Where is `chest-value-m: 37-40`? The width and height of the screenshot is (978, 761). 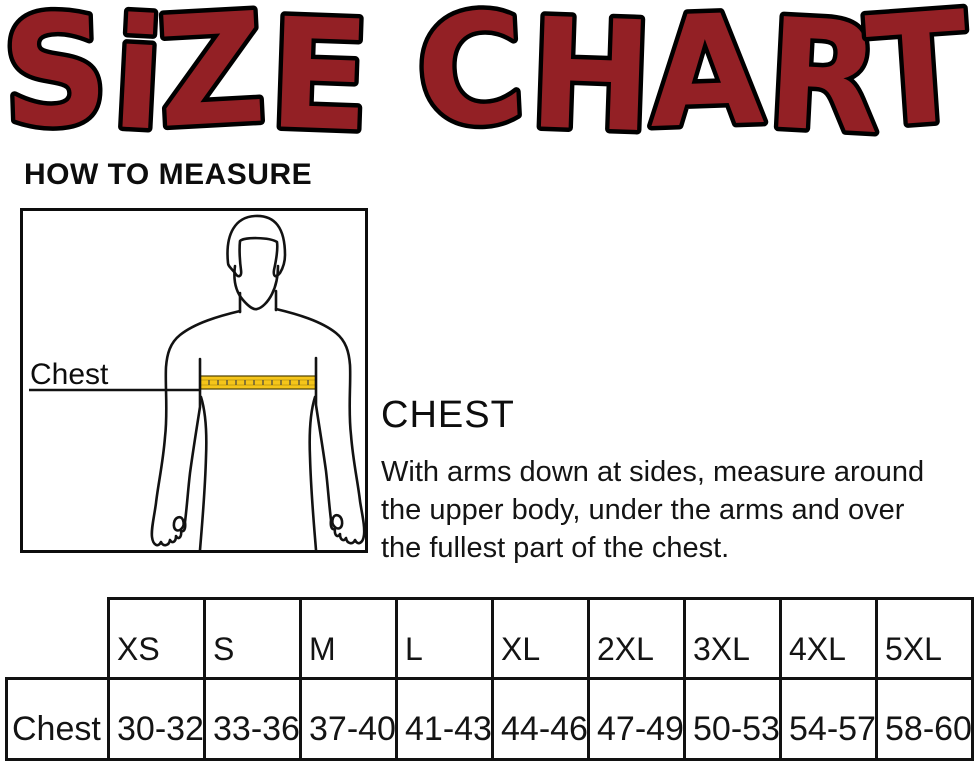
chest-value-m: 37-40 is located at coordinates (348, 719).